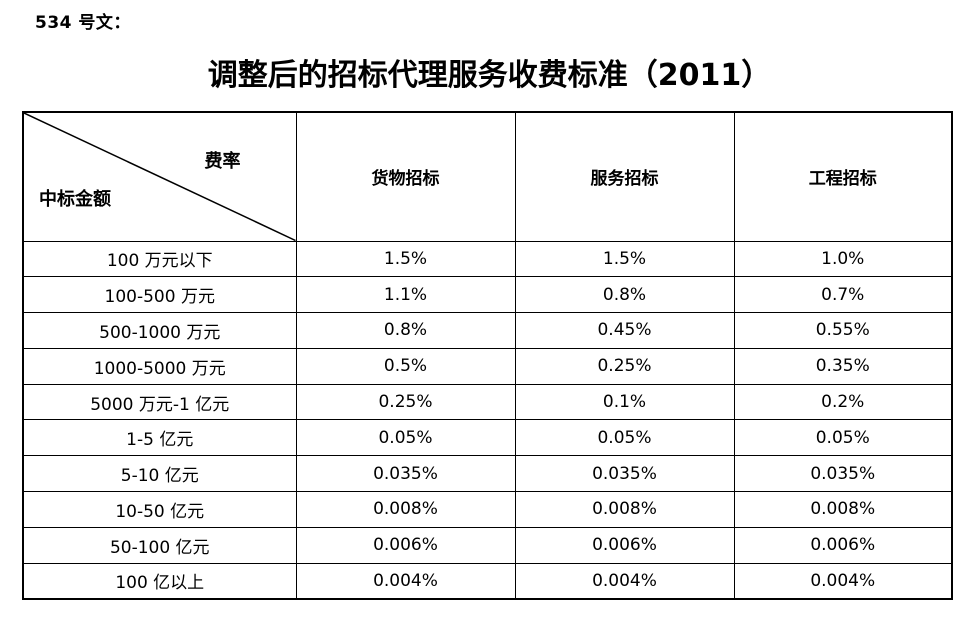 The image size is (979, 629). What do you see at coordinates (159, 330) in the screenshot?
I see `amount-range-label: 500-1000 万元` at bounding box center [159, 330].